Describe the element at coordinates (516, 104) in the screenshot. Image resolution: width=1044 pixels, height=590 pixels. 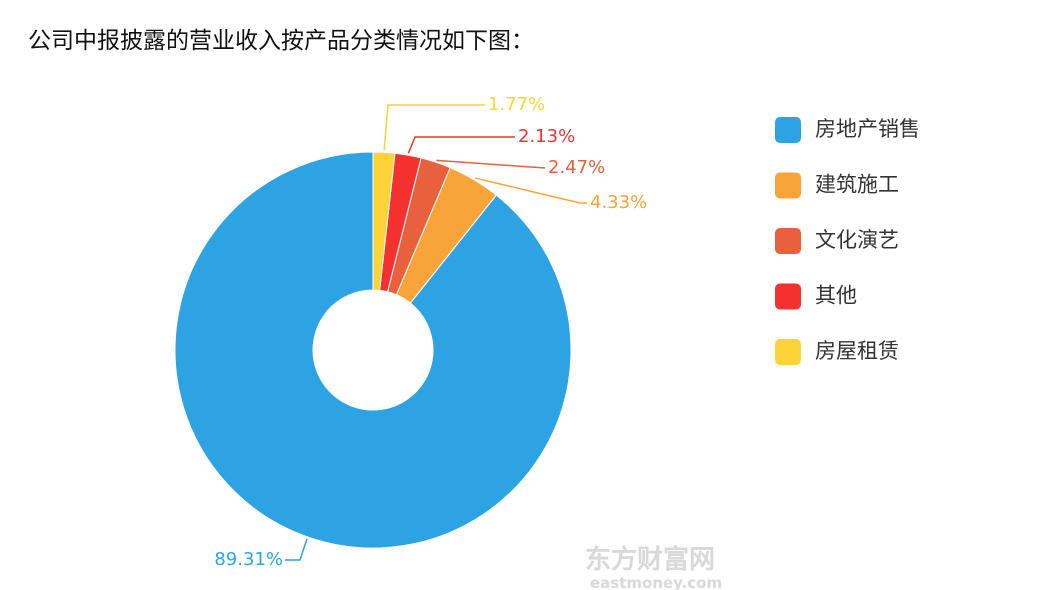
I see `data-label: 1.77%` at that location.